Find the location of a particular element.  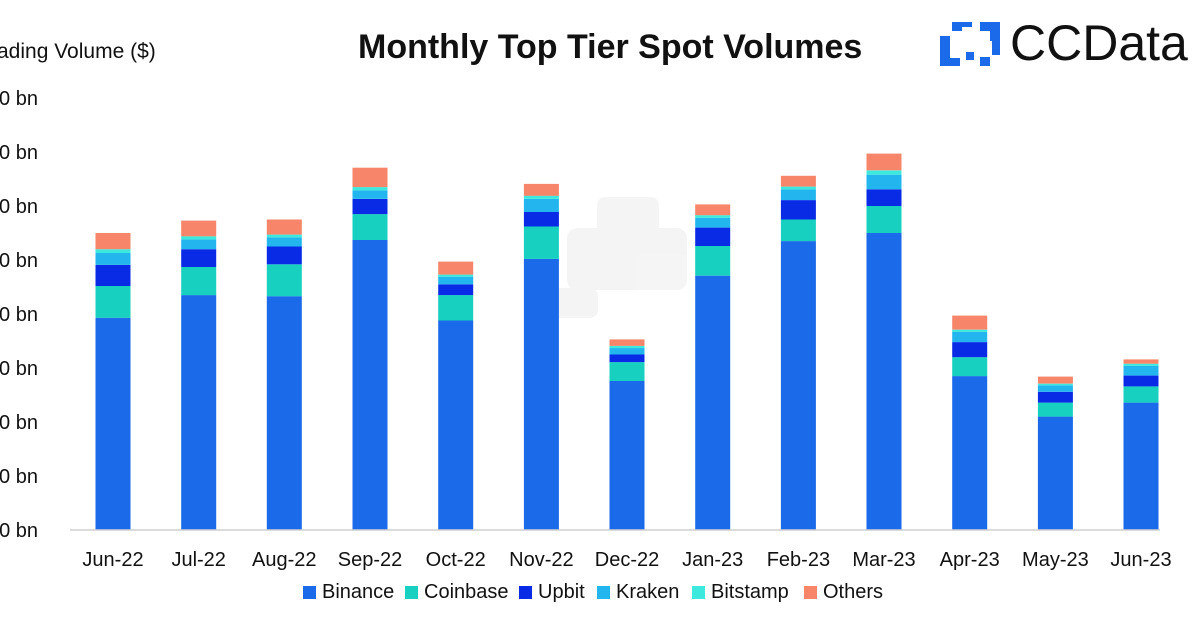

x-tick-label: Jul-22 is located at coordinates (198, 560).